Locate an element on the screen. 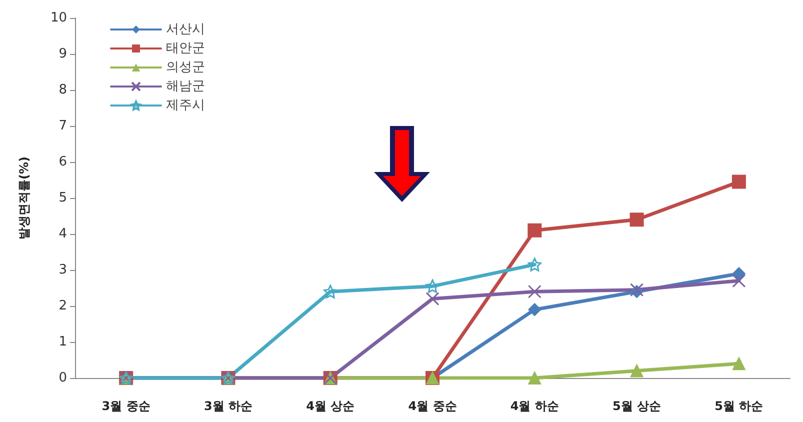 Image resolution: width=803 pixels, height=422 pixels. x-tick-label: 4월 상순 is located at coordinates (330, 406).